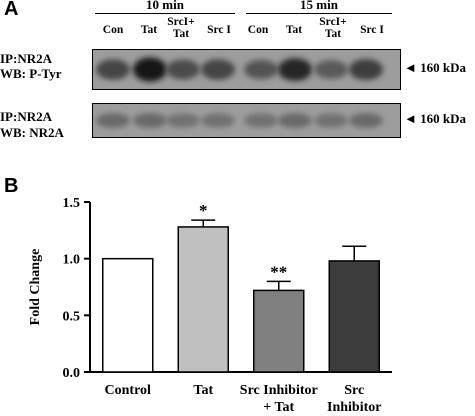 The height and width of the screenshot is (416, 475). What do you see at coordinates (279, 399) in the screenshot?
I see `x-tick-label: Src Inhibitor + Tat` at bounding box center [279, 399].